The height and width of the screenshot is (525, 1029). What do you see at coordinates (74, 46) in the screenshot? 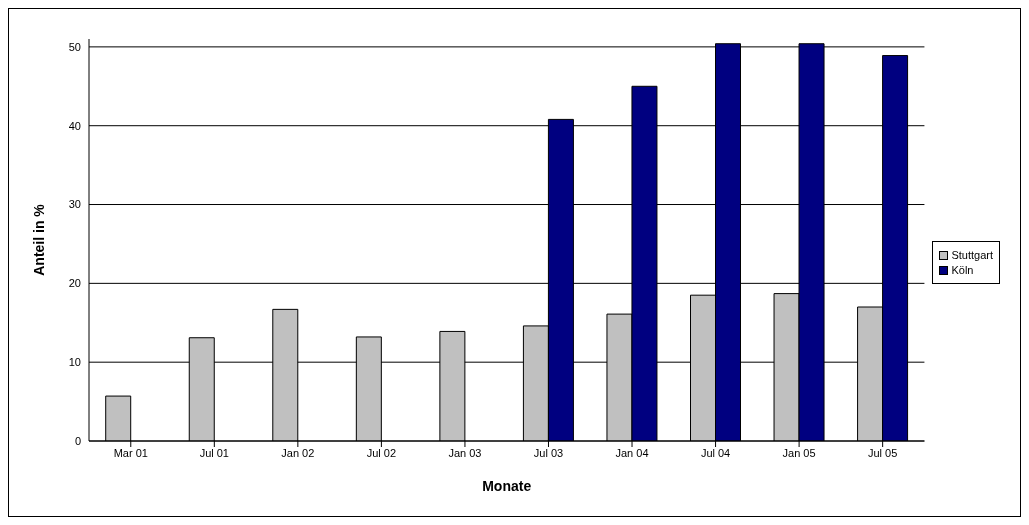
I see `y-tick-label: 50` at bounding box center [74, 46].